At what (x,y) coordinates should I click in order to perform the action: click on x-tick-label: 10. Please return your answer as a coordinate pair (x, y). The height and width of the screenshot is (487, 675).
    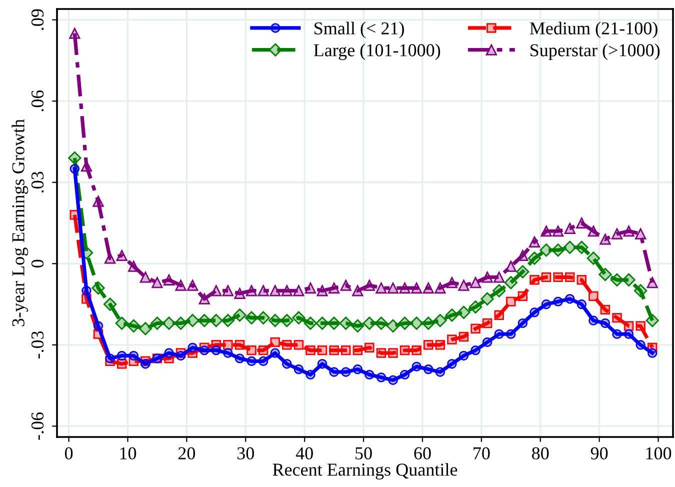
    Looking at the image, I should click on (128, 453).